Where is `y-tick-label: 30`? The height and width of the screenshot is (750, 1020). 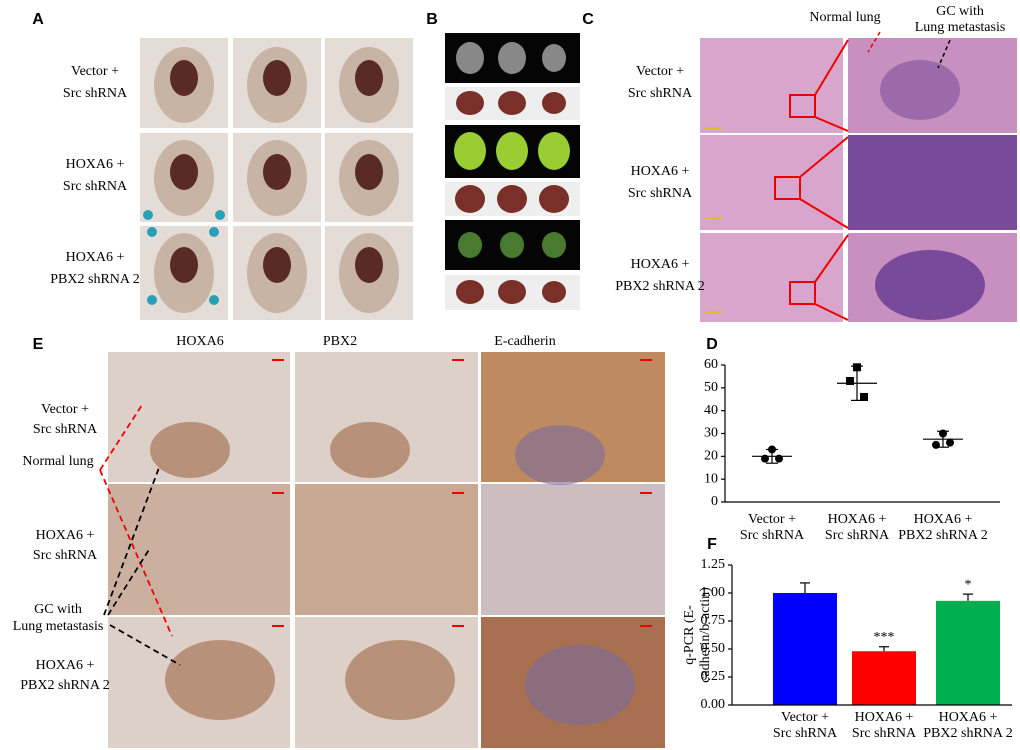 y-tick-label: 30 is located at coordinates (711, 433).